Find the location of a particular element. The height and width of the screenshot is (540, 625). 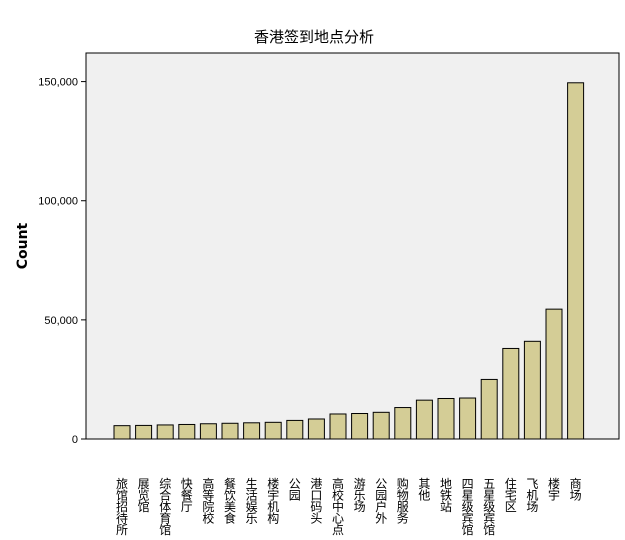

y-tick-label: 150,000 is located at coordinates (58, 83).